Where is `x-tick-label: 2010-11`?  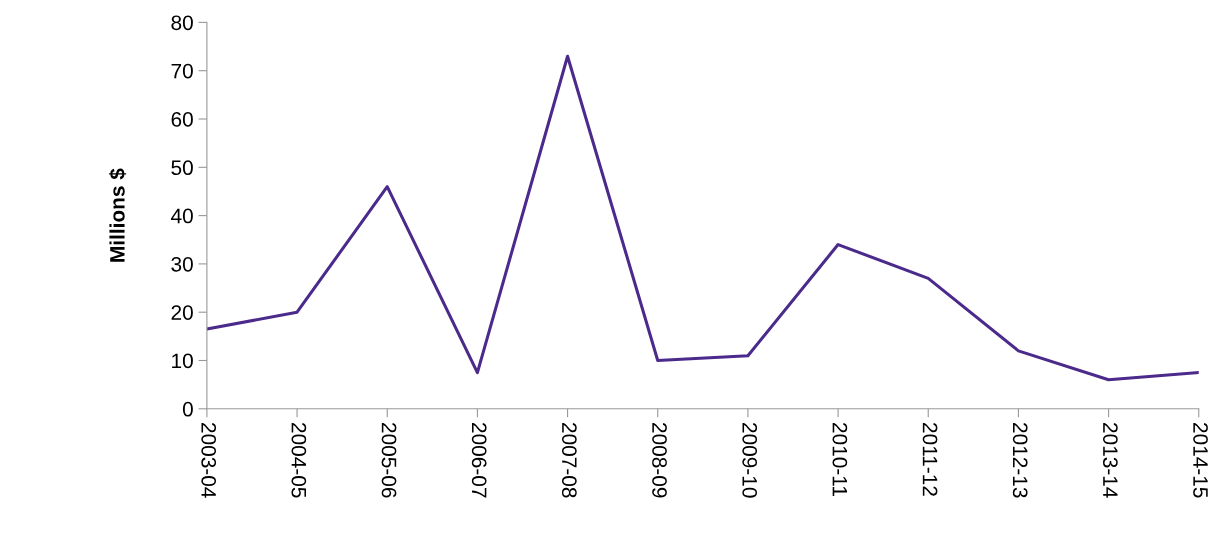
x-tick-label: 2010-11 is located at coordinates (840, 459).